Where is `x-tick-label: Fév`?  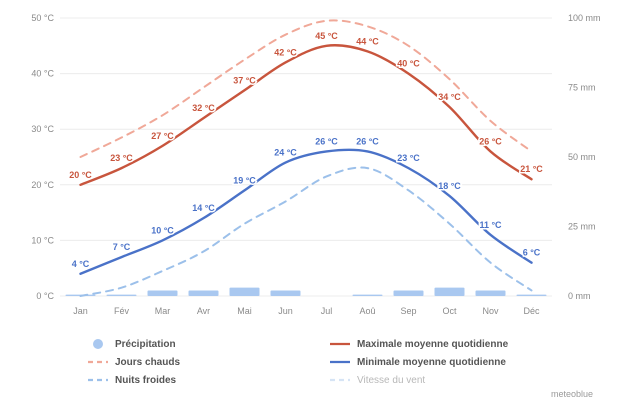
x-tick-label: Fév is located at coordinates (122, 311).